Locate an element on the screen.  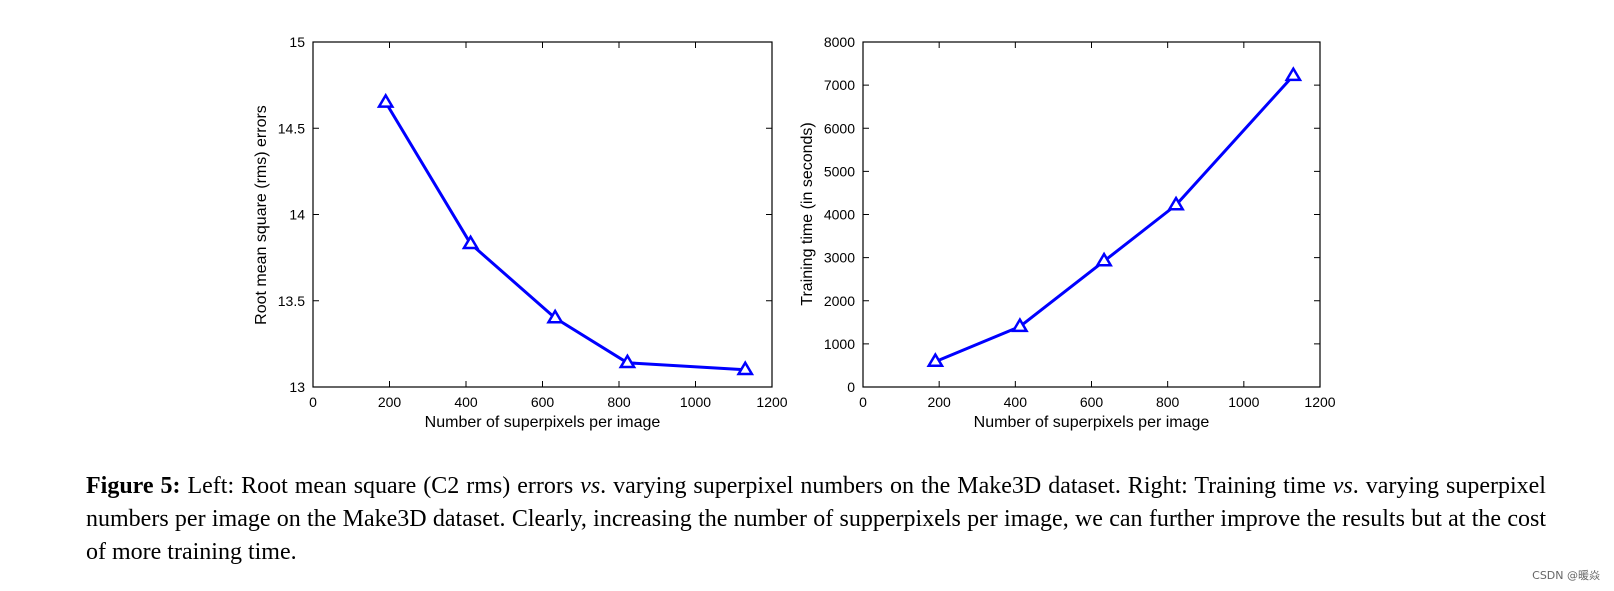
y-tick-label: 0 is located at coordinates (851, 387).